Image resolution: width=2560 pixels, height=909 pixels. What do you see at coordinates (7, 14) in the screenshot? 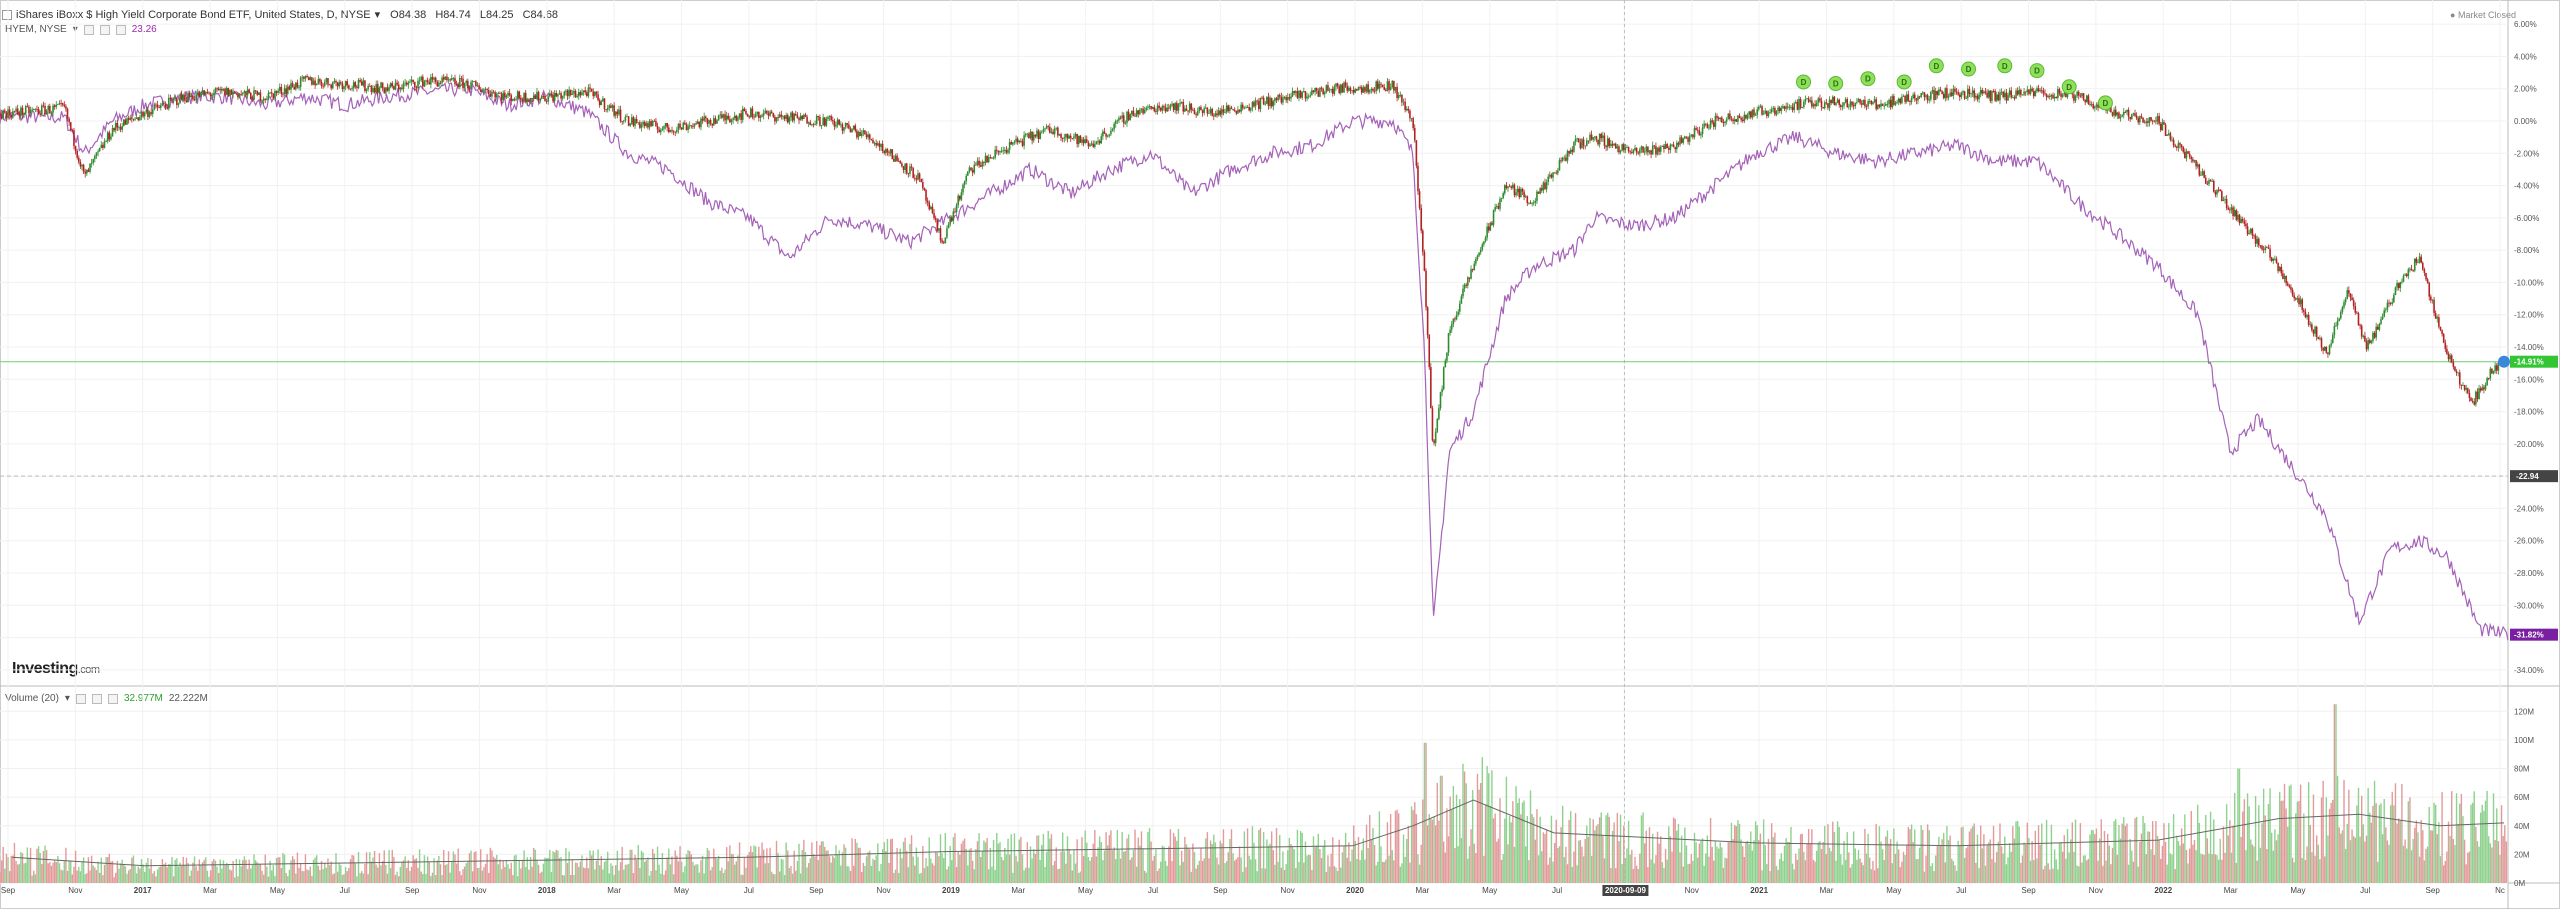
I see `collapse-icon` at bounding box center [7, 14].